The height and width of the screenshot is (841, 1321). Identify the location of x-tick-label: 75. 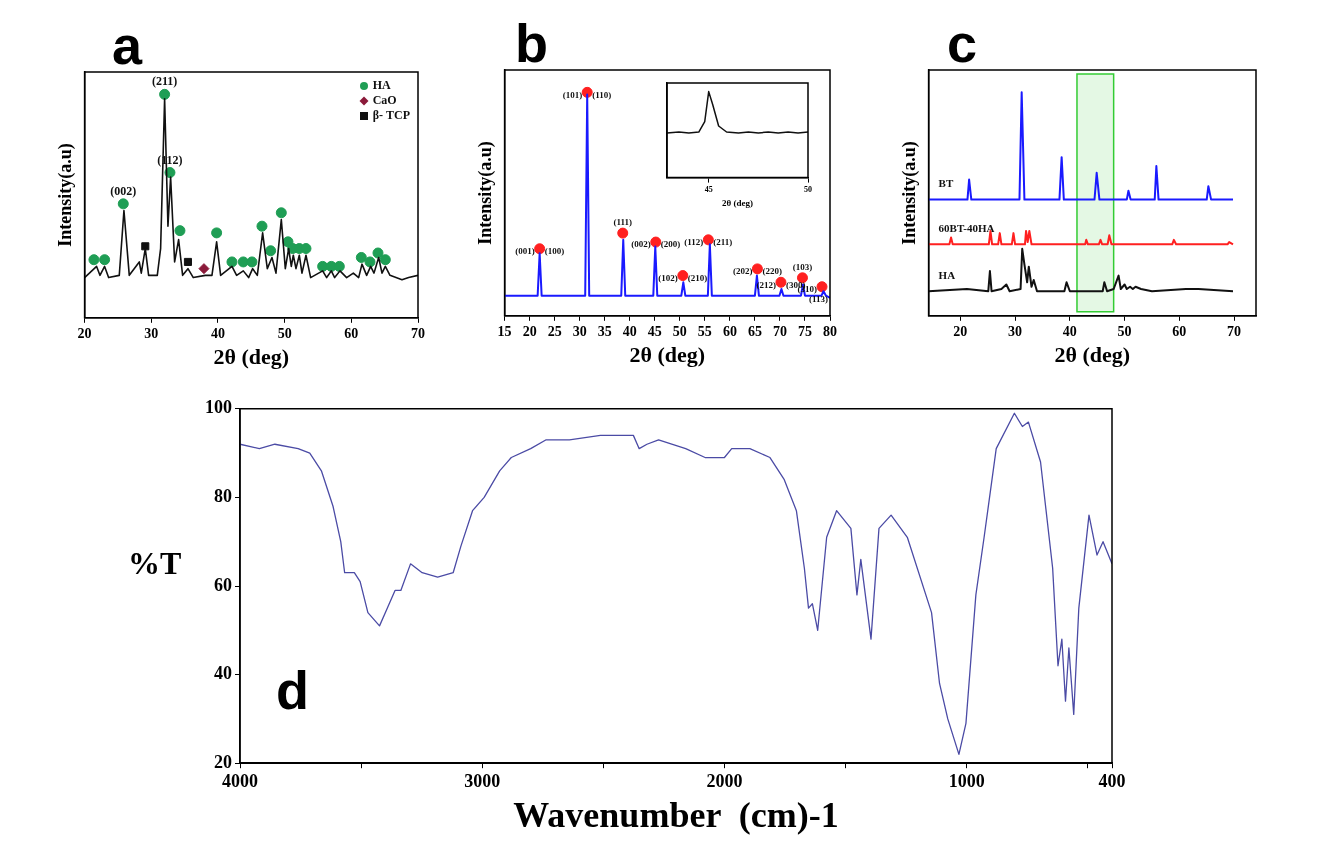
(804, 331).